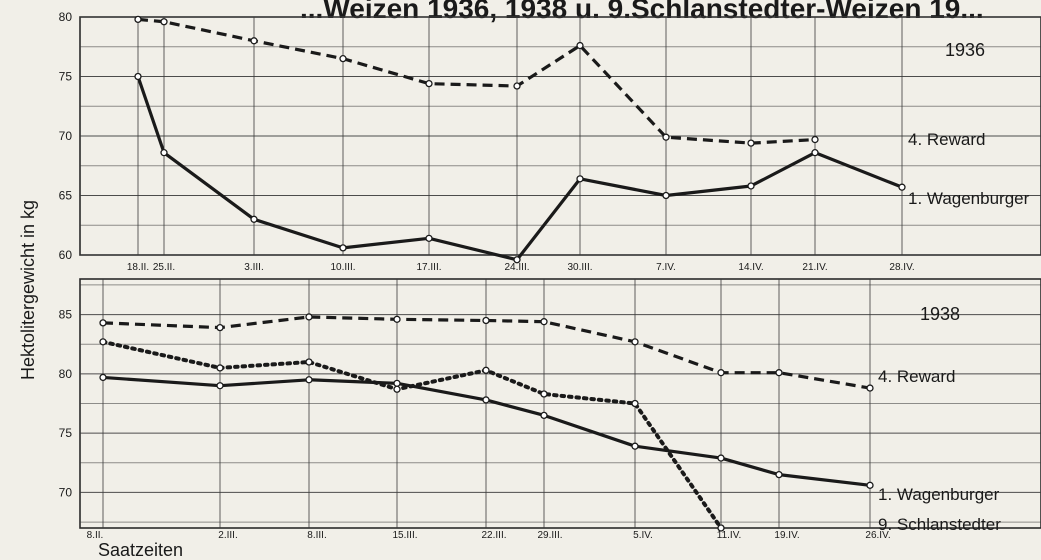  I want to click on x-axis-label: Saatzeiten, so click(140, 550).